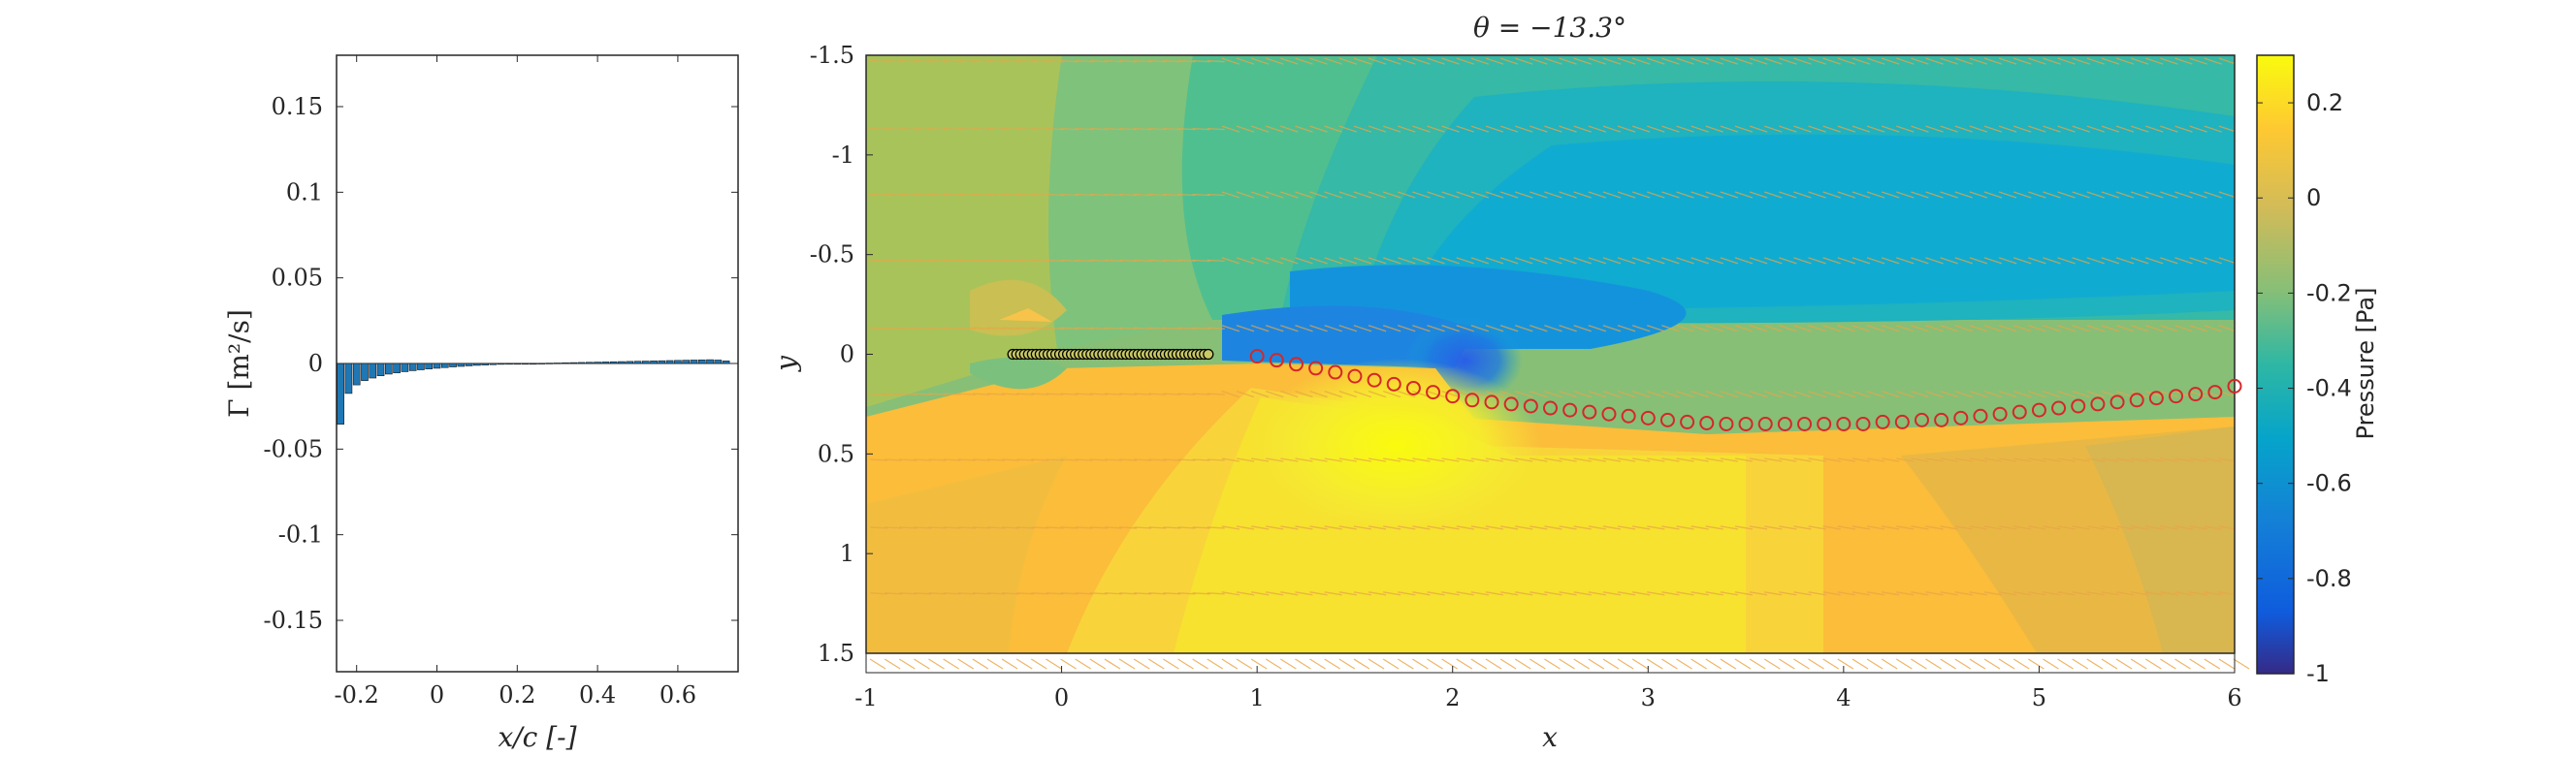 The image size is (2576, 757). What do you see at coordinates (356, 374) in the screenshot?
I see `bar` at bounding box center [356, 374].